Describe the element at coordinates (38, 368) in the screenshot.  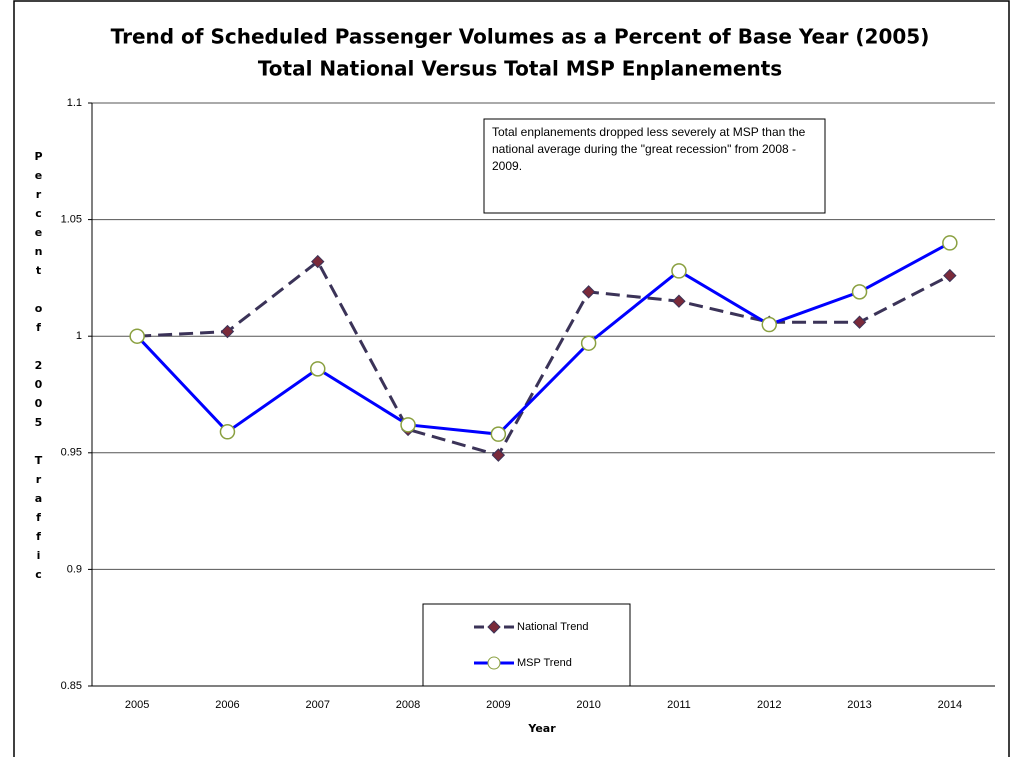
I see `y-axis-label: Percent of 2005 Traffic` at that location.